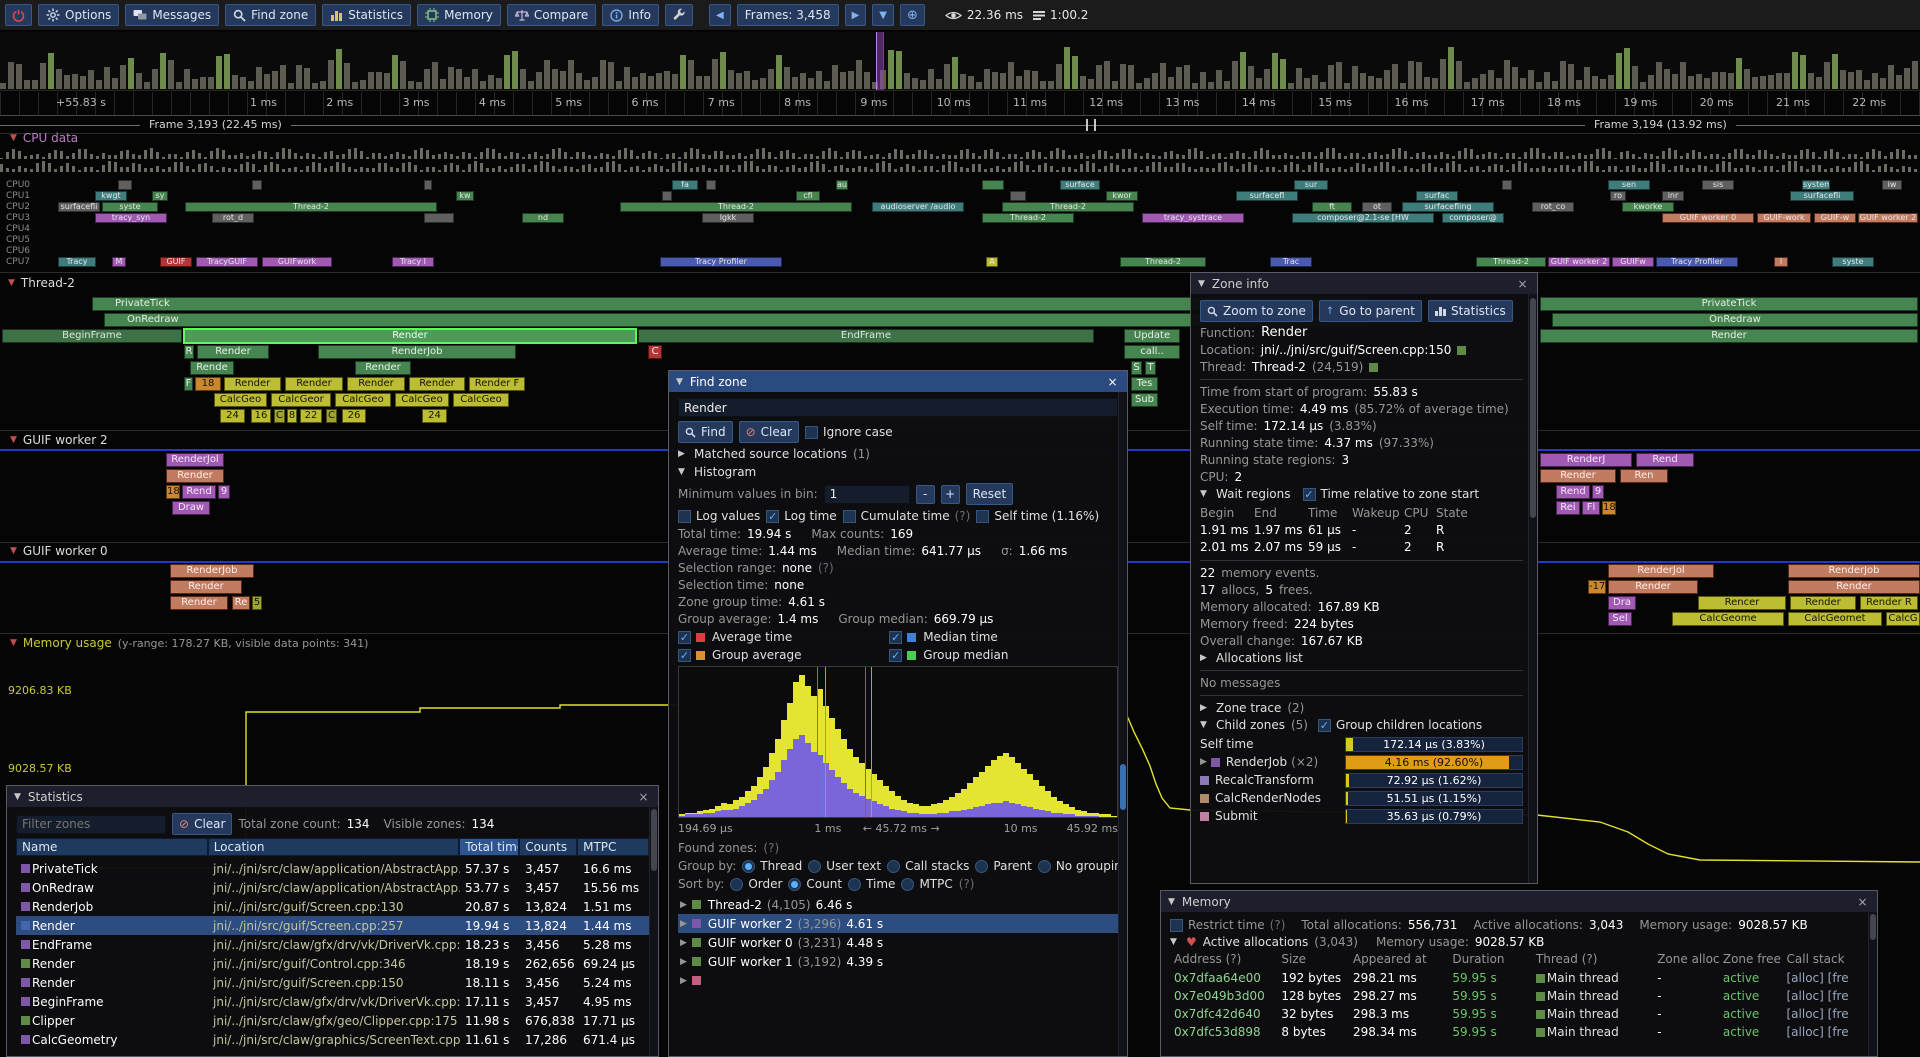  What do you see at coordinates (188, 384) in the screenshot?
I see `zone: F` at bounding box center [188, 384].